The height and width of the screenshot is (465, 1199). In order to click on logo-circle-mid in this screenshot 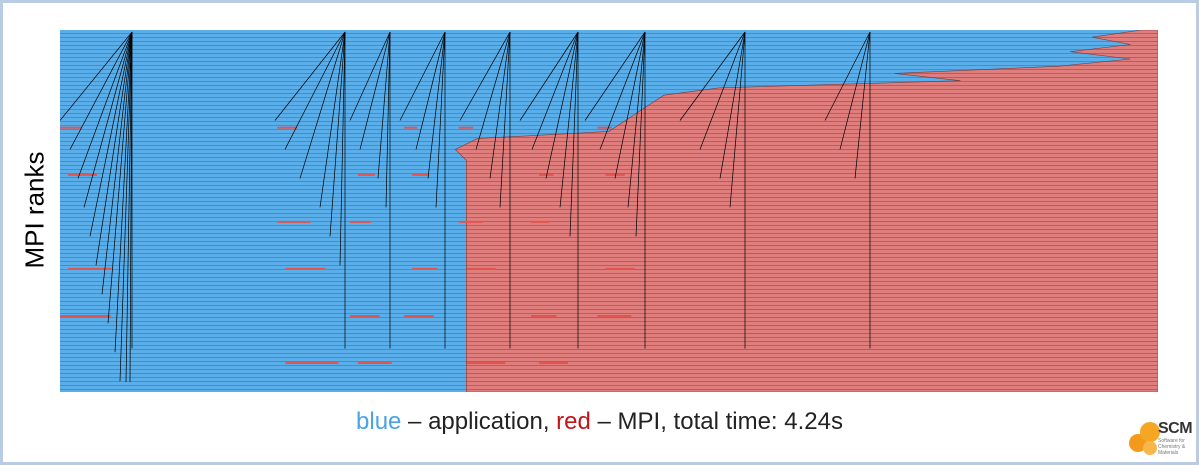, I will do `click(1150, 432)`.